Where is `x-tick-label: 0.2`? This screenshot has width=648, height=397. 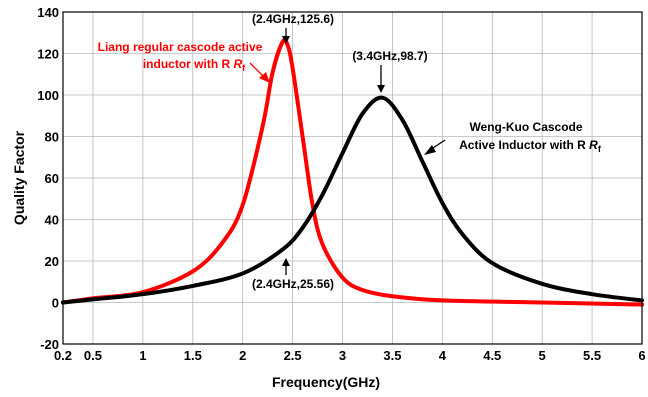 x-tick-label: 0.2 is located at coordinates (63, 355).